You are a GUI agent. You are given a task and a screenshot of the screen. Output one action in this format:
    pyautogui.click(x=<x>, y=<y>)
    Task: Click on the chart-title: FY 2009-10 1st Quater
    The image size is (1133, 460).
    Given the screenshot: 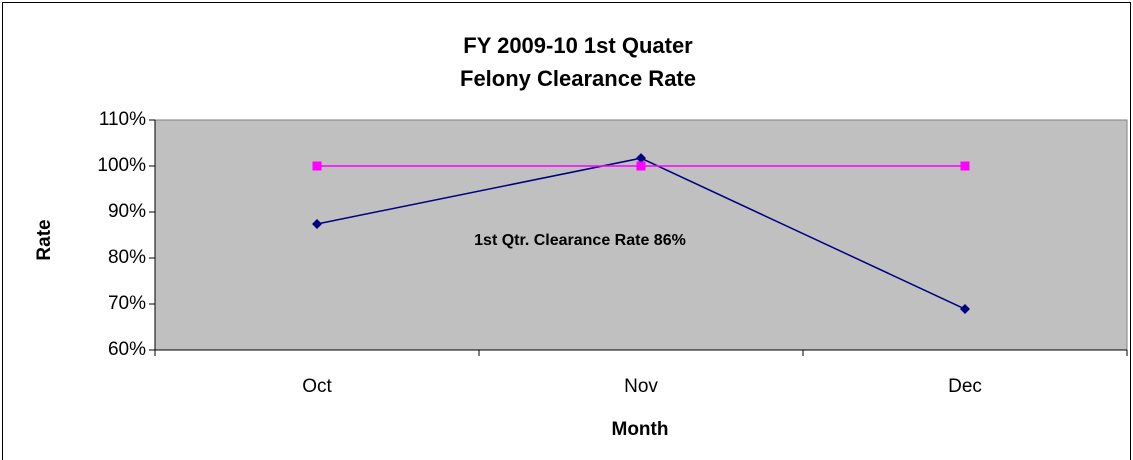 What is the action you would take?
    pyautogui.click(x=578, y=45)
    